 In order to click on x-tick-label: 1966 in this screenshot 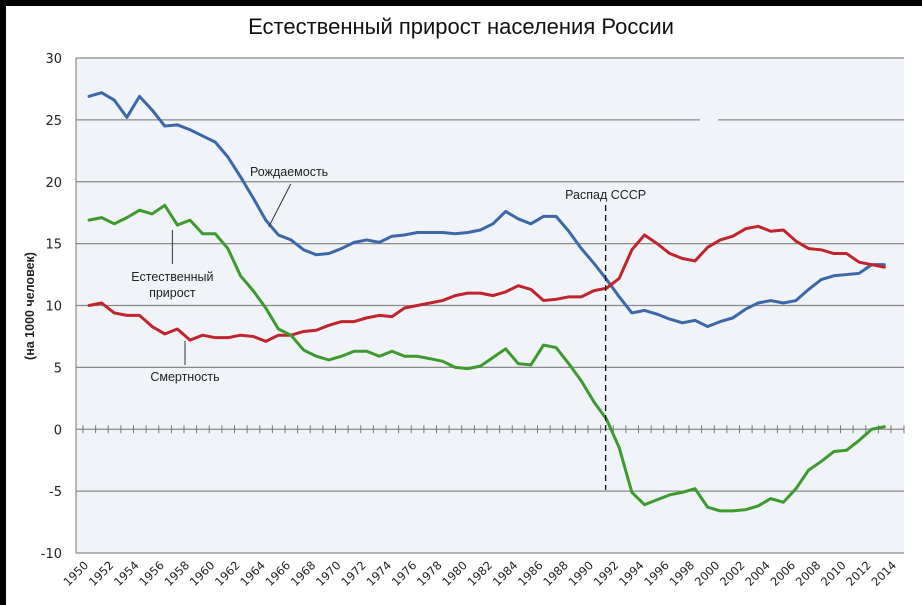, I will do `click(278, 573)`.